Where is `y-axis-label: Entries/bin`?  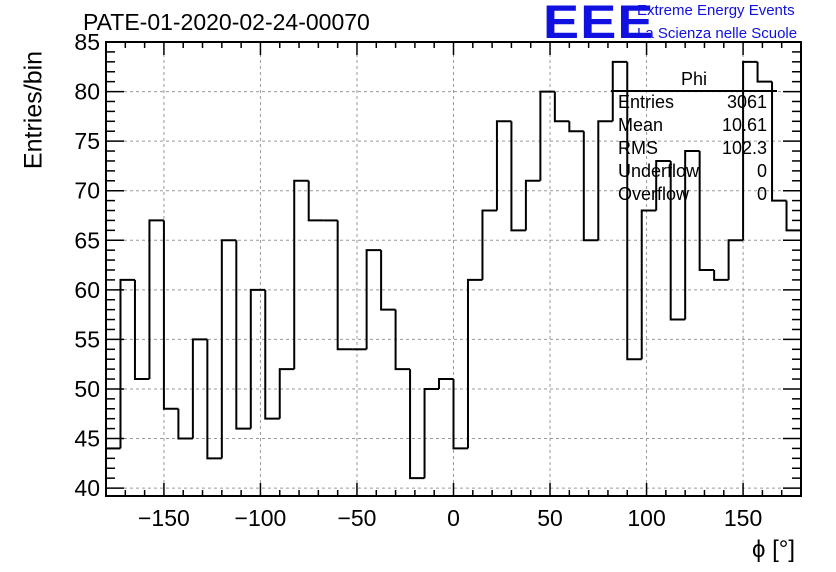 y-axis-label: Entries/bin is located at coordinates (33, 110).